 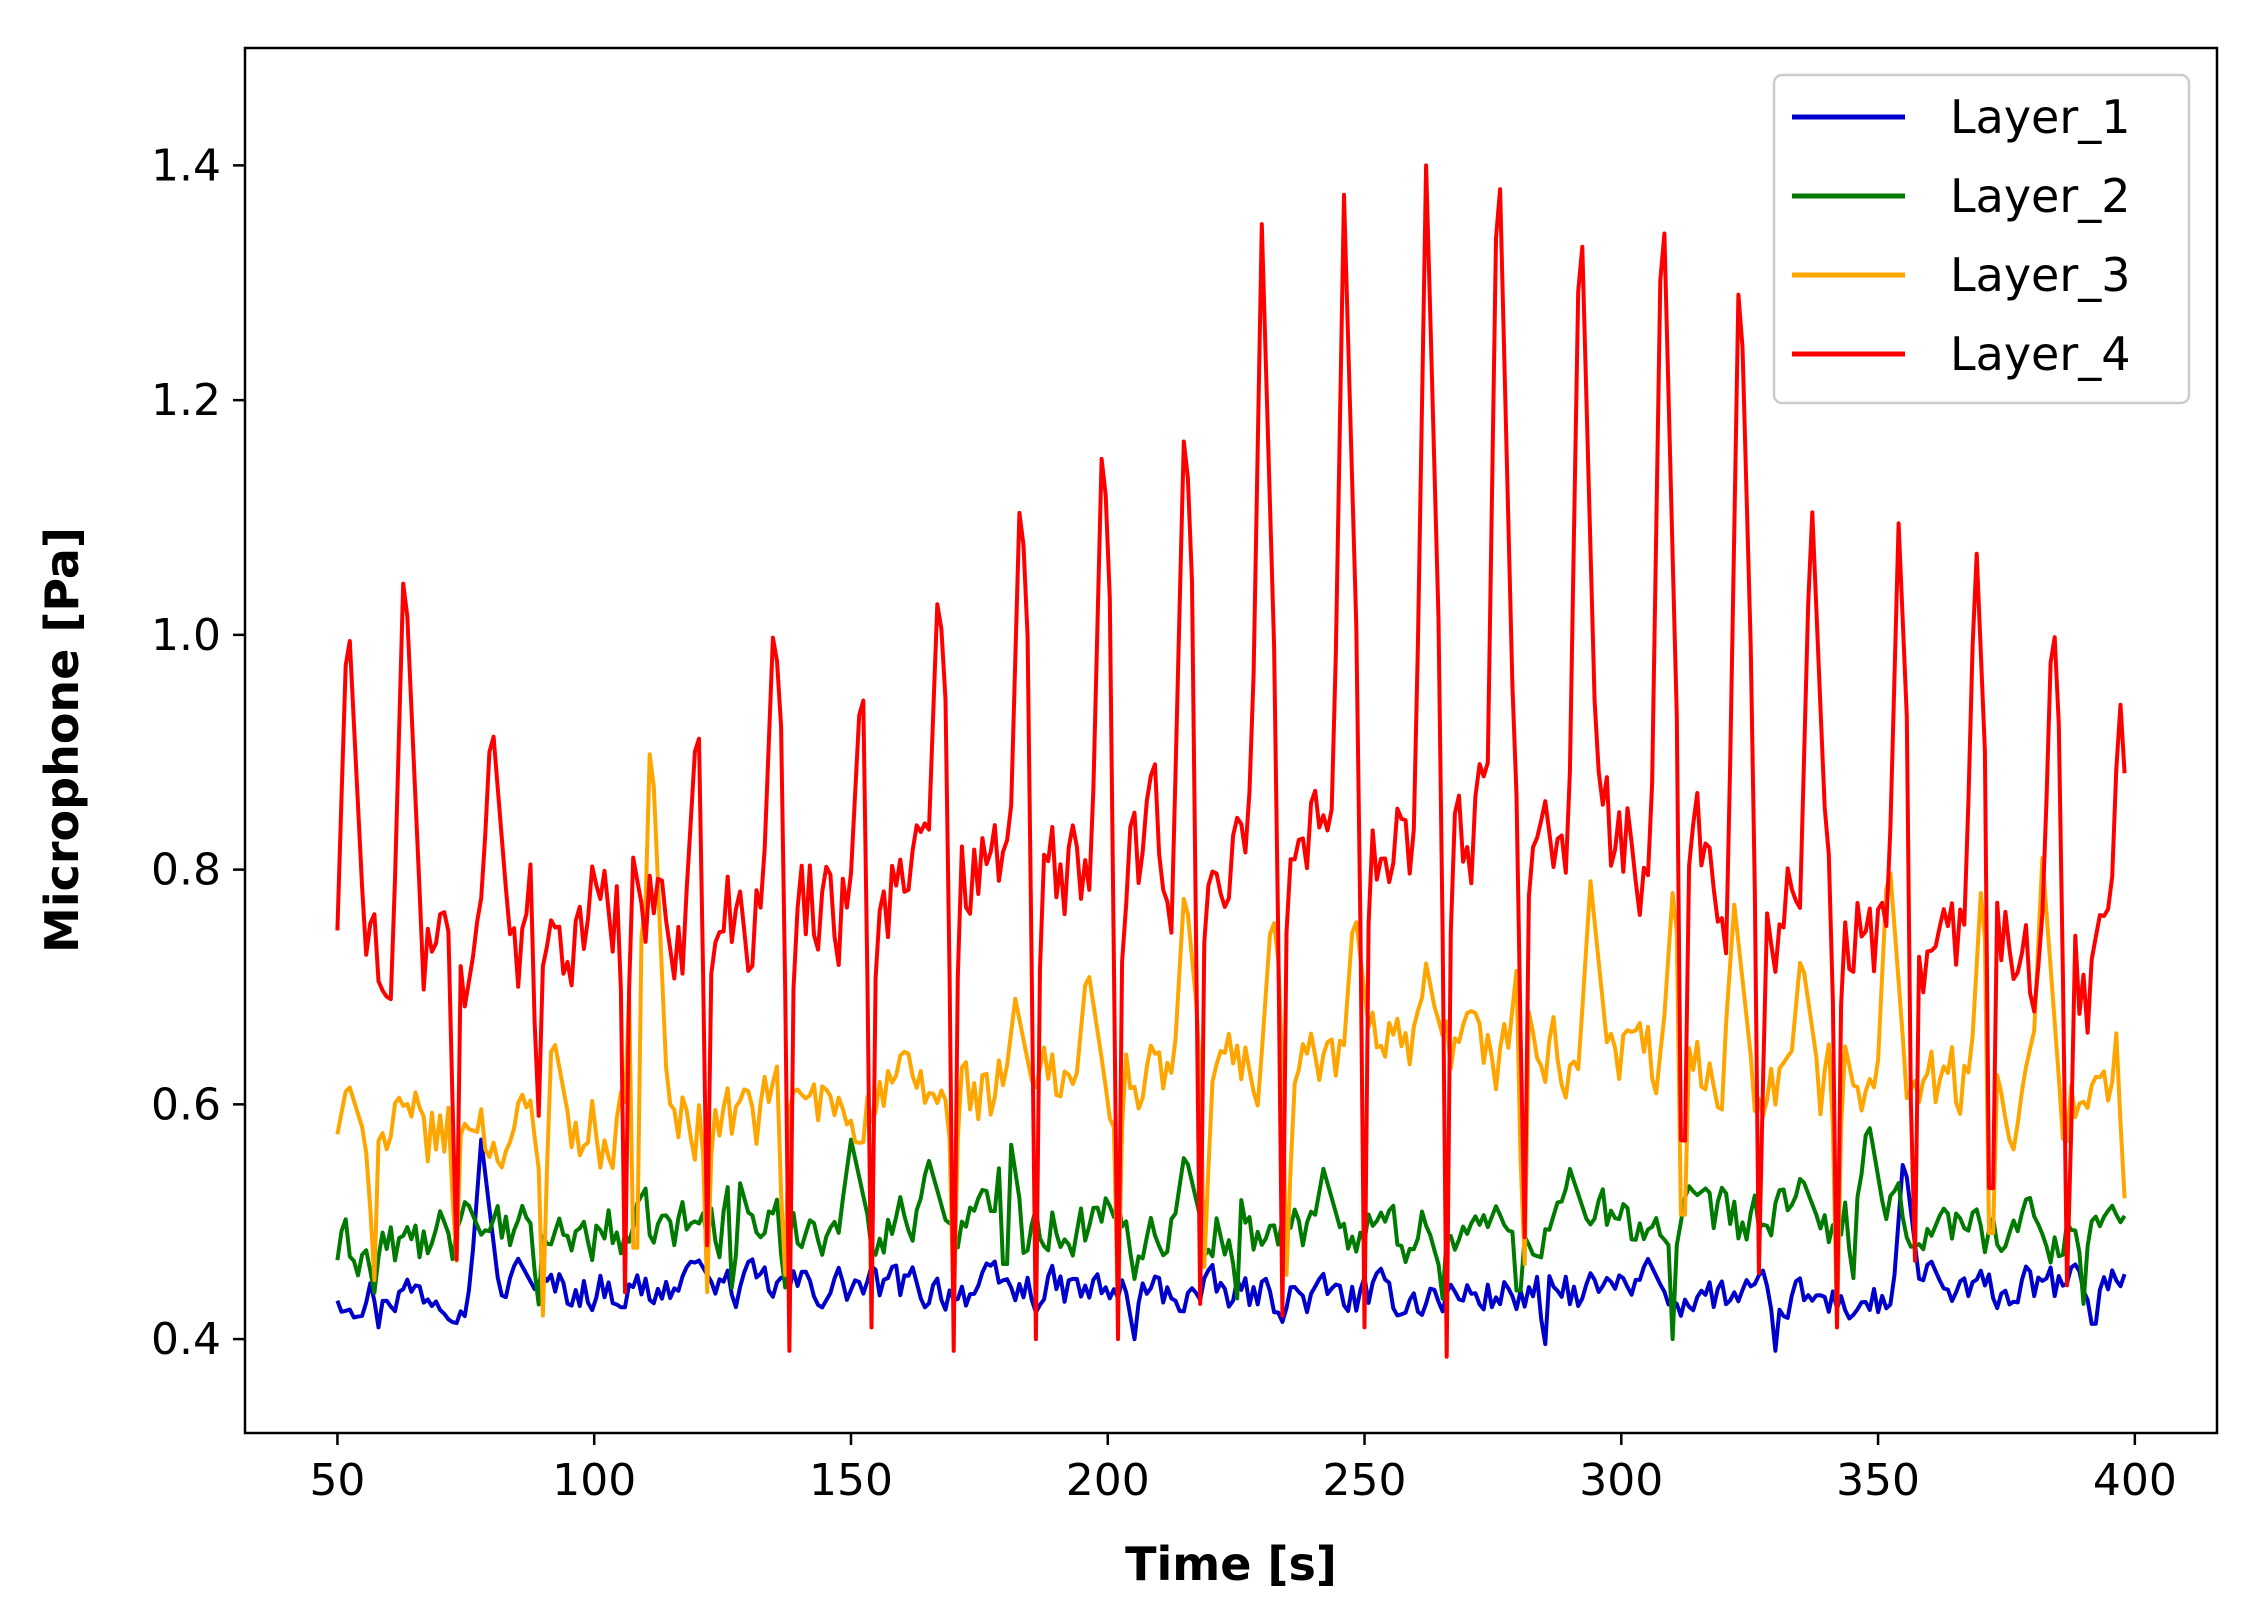 What do you see at coordinates (2040, 354) in the screenshot?
I see `legend-label: Layer_4` at bounding box center [2040, 354].